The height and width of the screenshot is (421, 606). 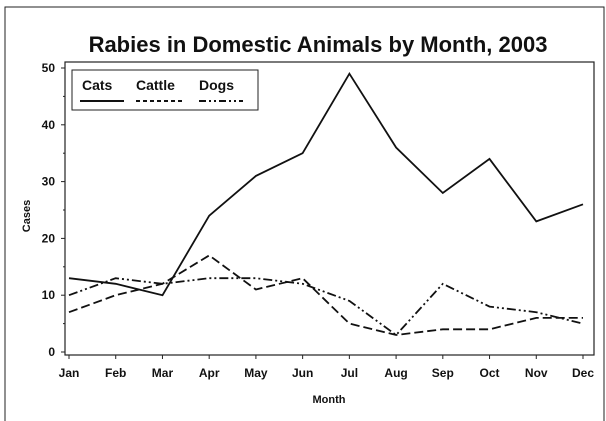 I want to click on x-tick-label: Nov, so click(x=536, y=373).